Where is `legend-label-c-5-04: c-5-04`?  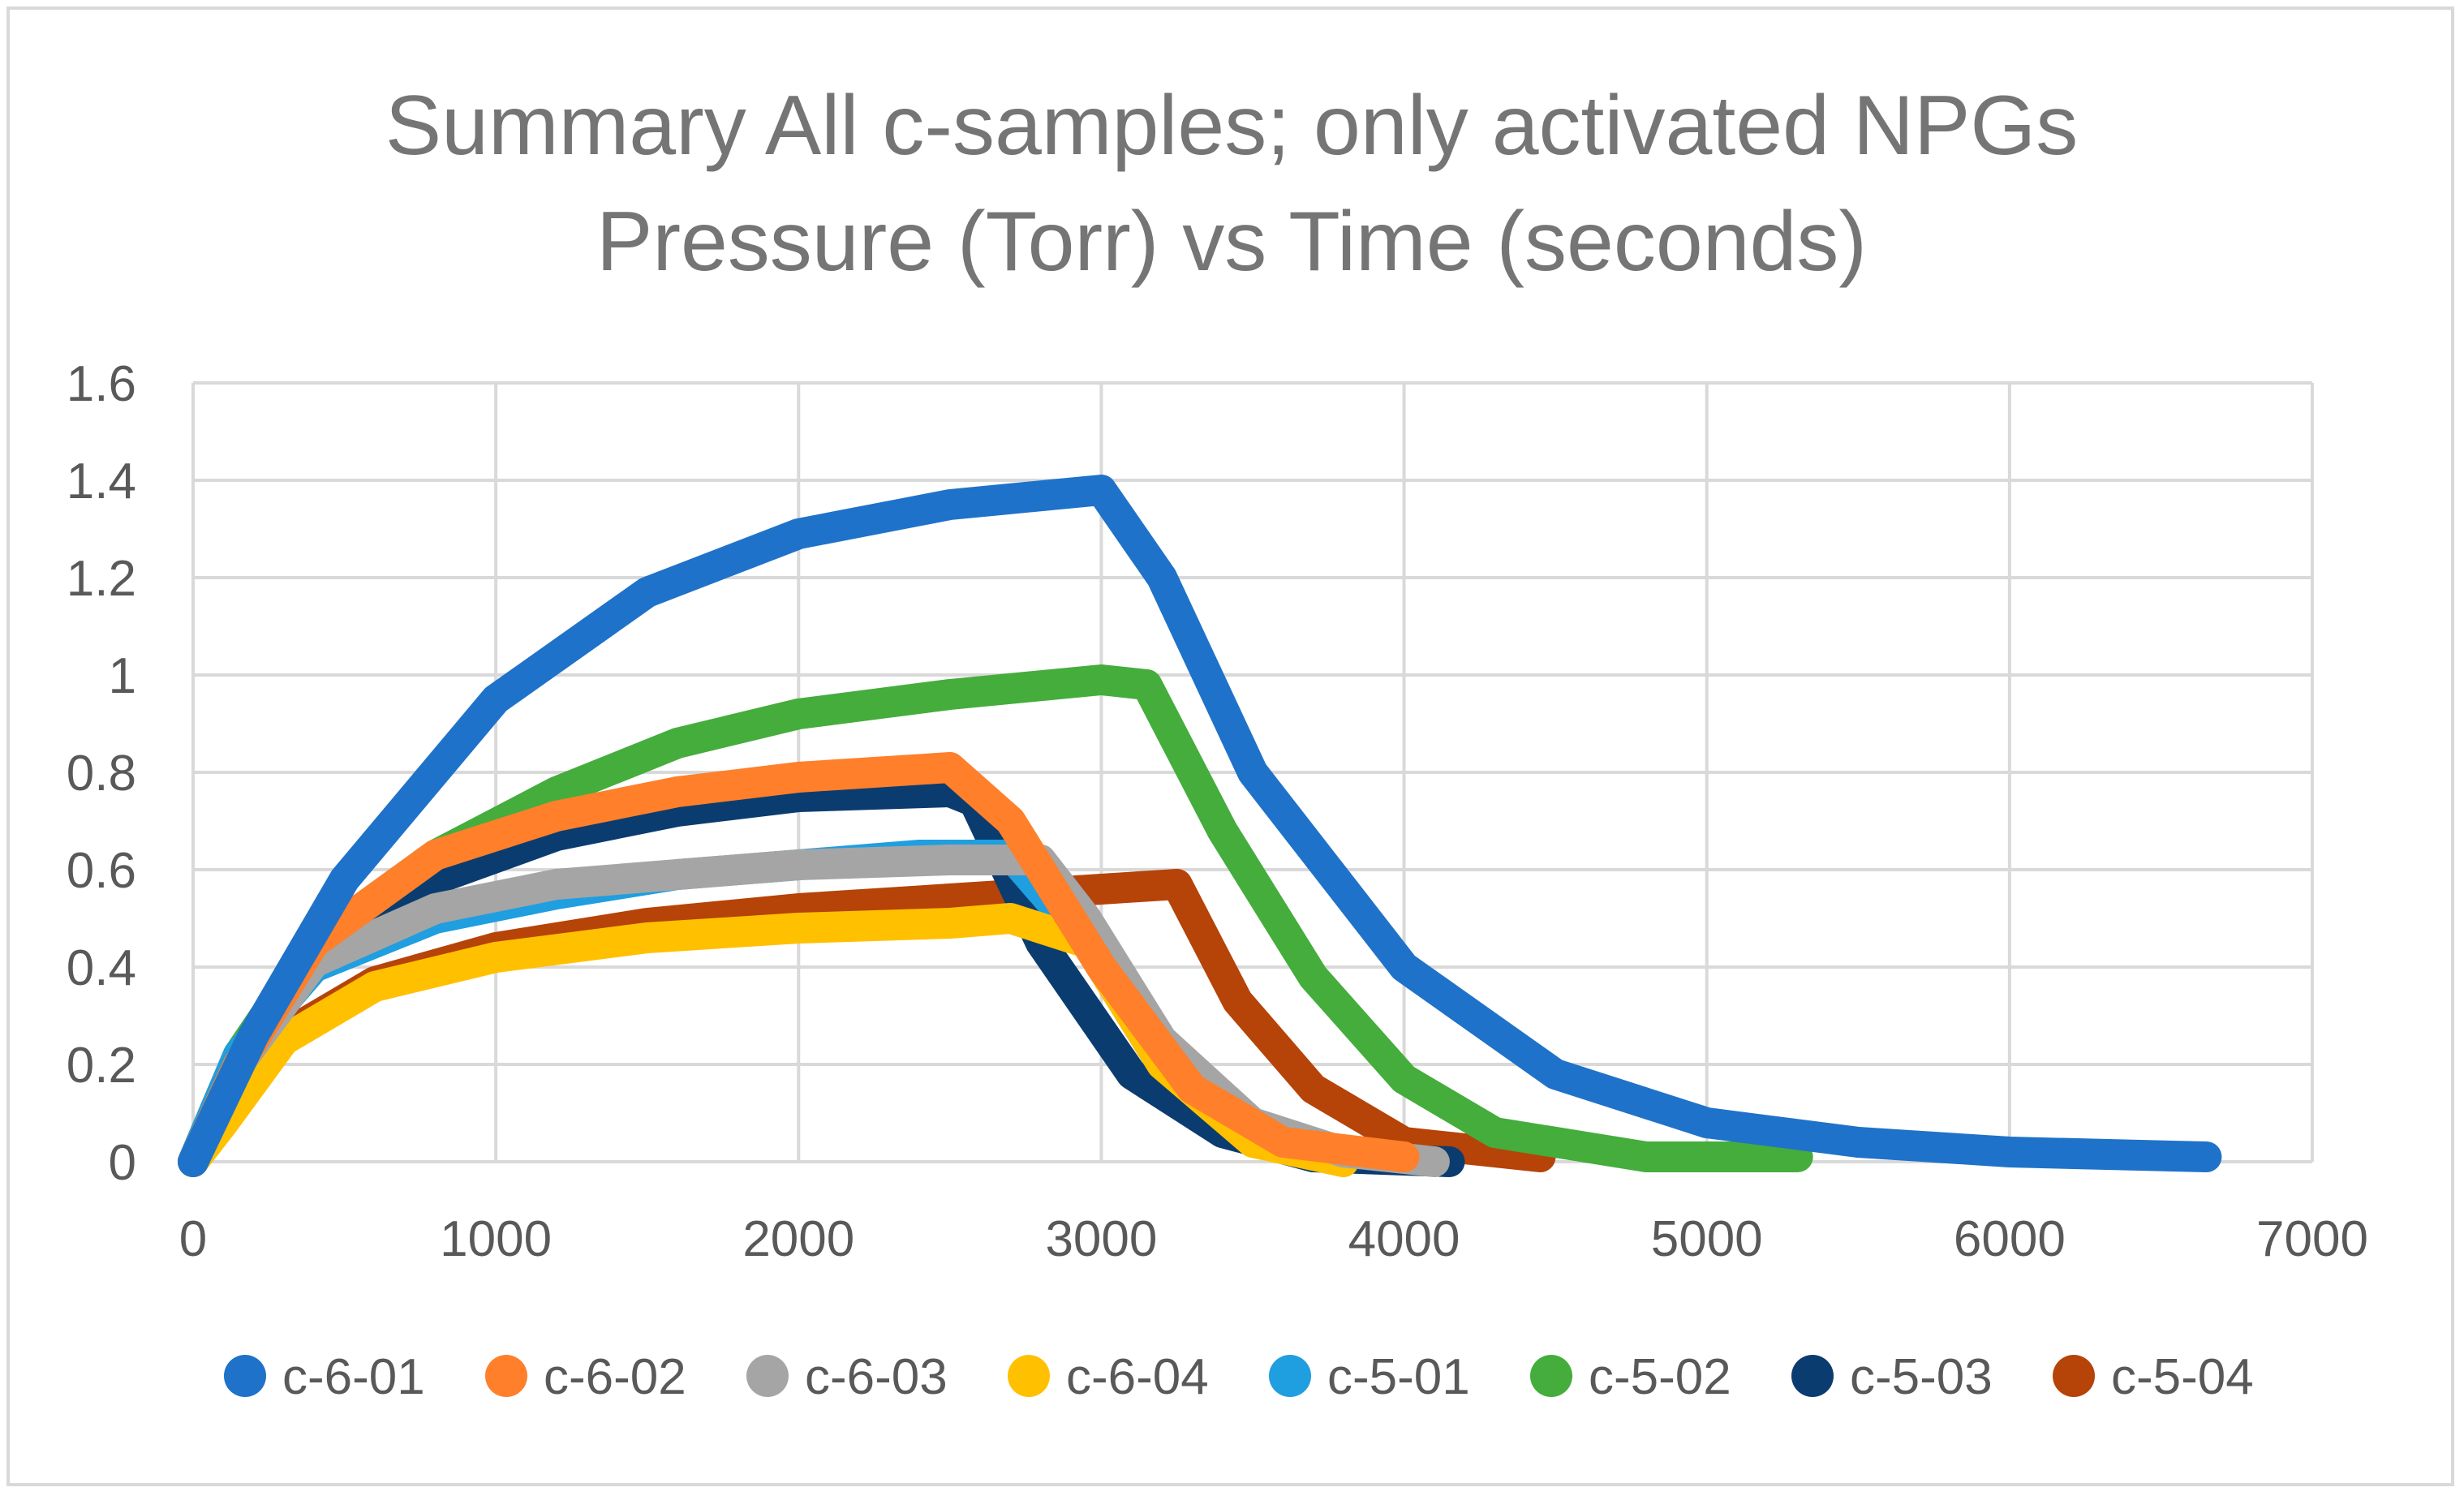 legend-label-c-5-04: c-5-04 is located at coordinates (2182, 1377).